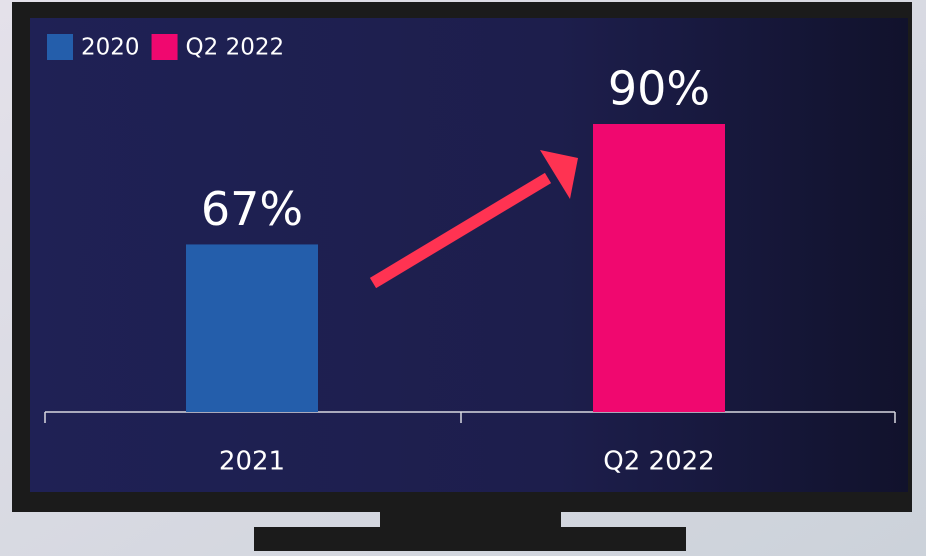 This screenshot has height=556, width=926. Describe the element at coordinates (235, 48) in the screenshot. I see `legend-label: Q2 2022` at that location.